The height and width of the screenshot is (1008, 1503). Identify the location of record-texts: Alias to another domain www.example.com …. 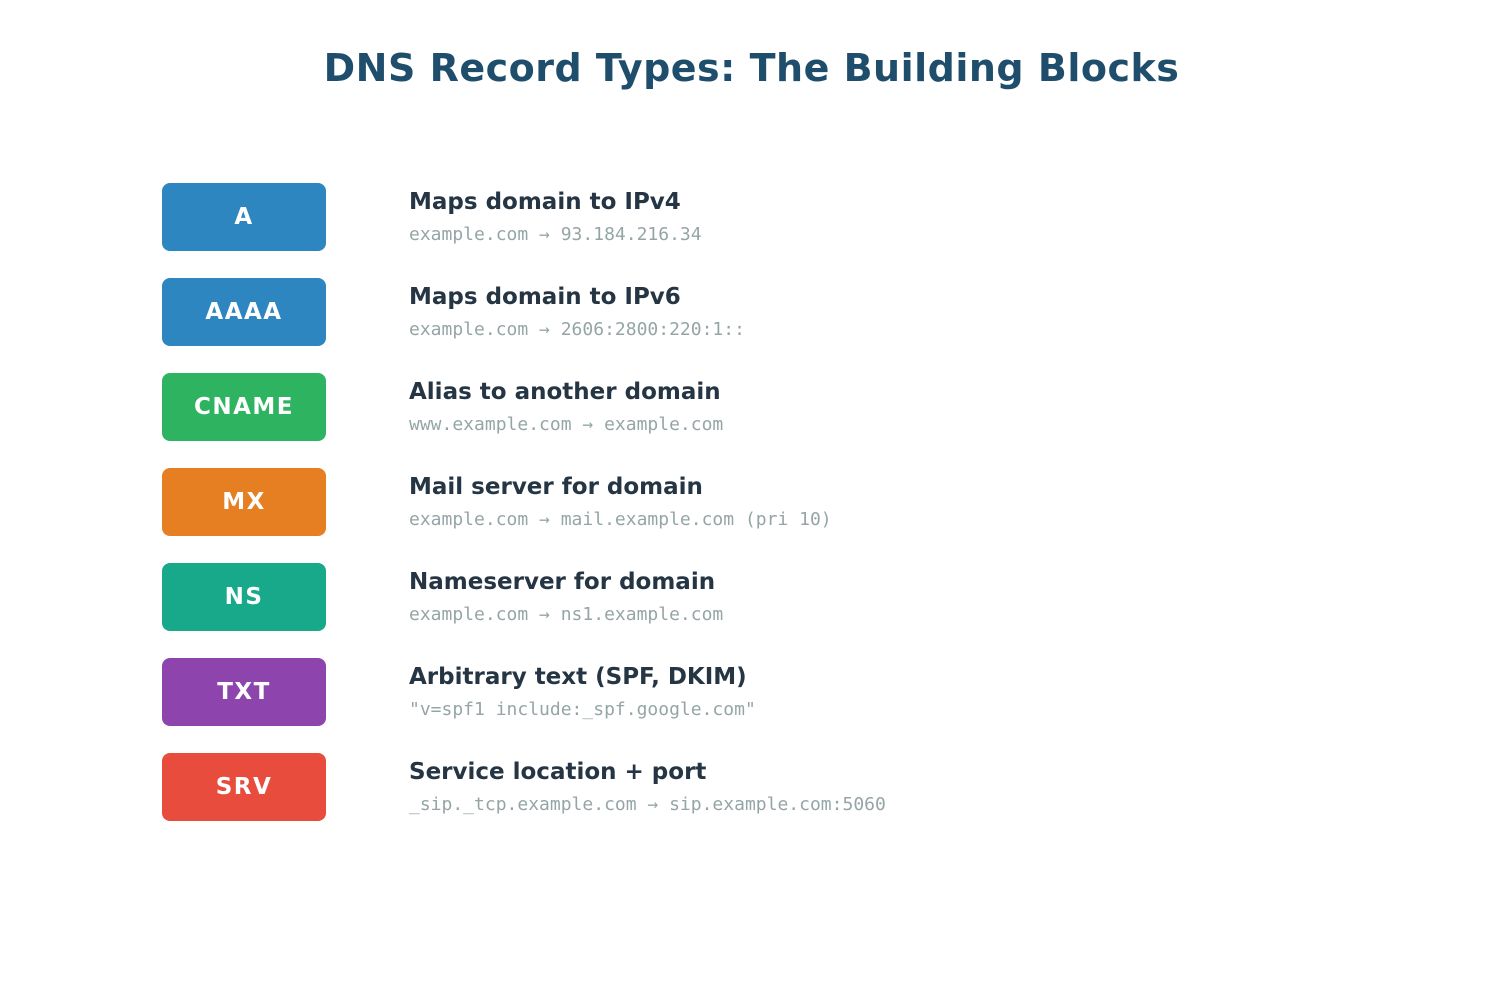
(566, 407).